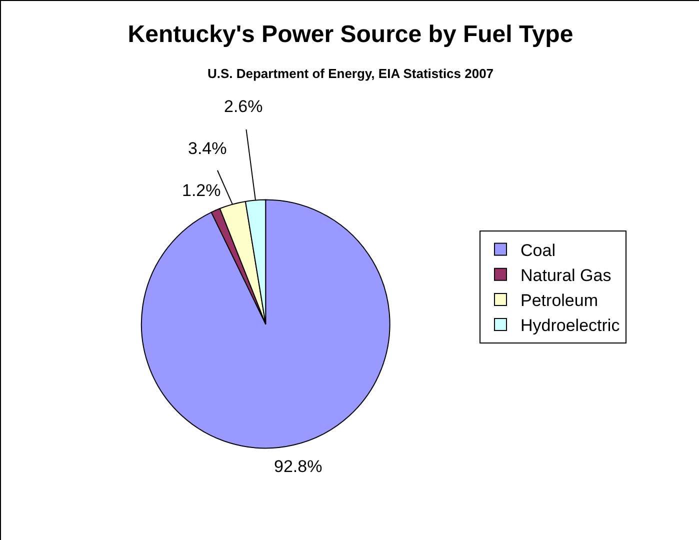  I want to click on data-label: 3.4%, so click(207, 148).